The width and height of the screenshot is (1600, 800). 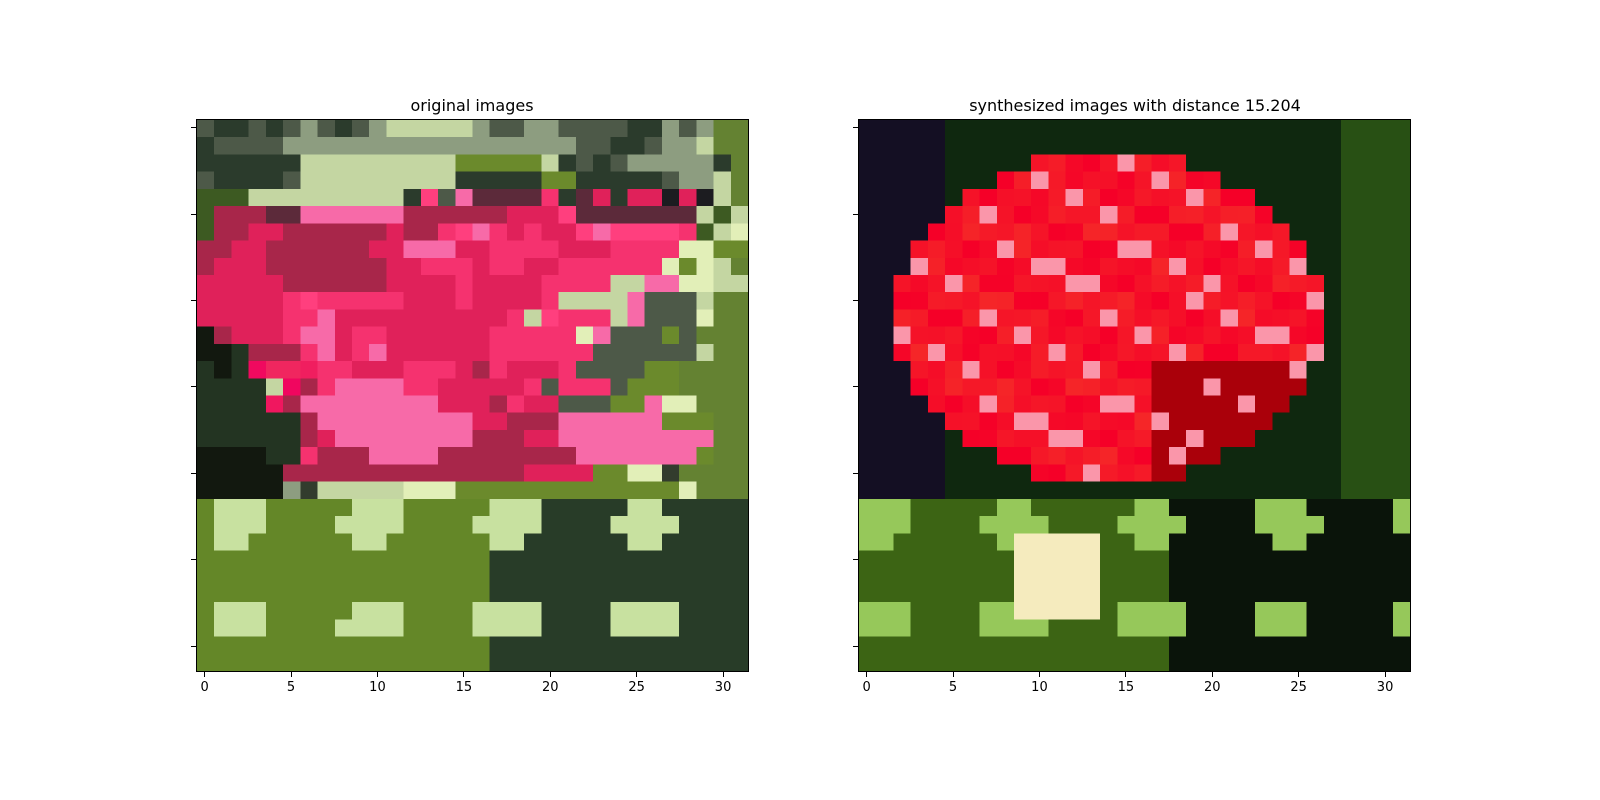 What do you see at coordinates (472, 105) in the screenshot?
I see `chart-title-original: original images` at bounding box center [472, 105].